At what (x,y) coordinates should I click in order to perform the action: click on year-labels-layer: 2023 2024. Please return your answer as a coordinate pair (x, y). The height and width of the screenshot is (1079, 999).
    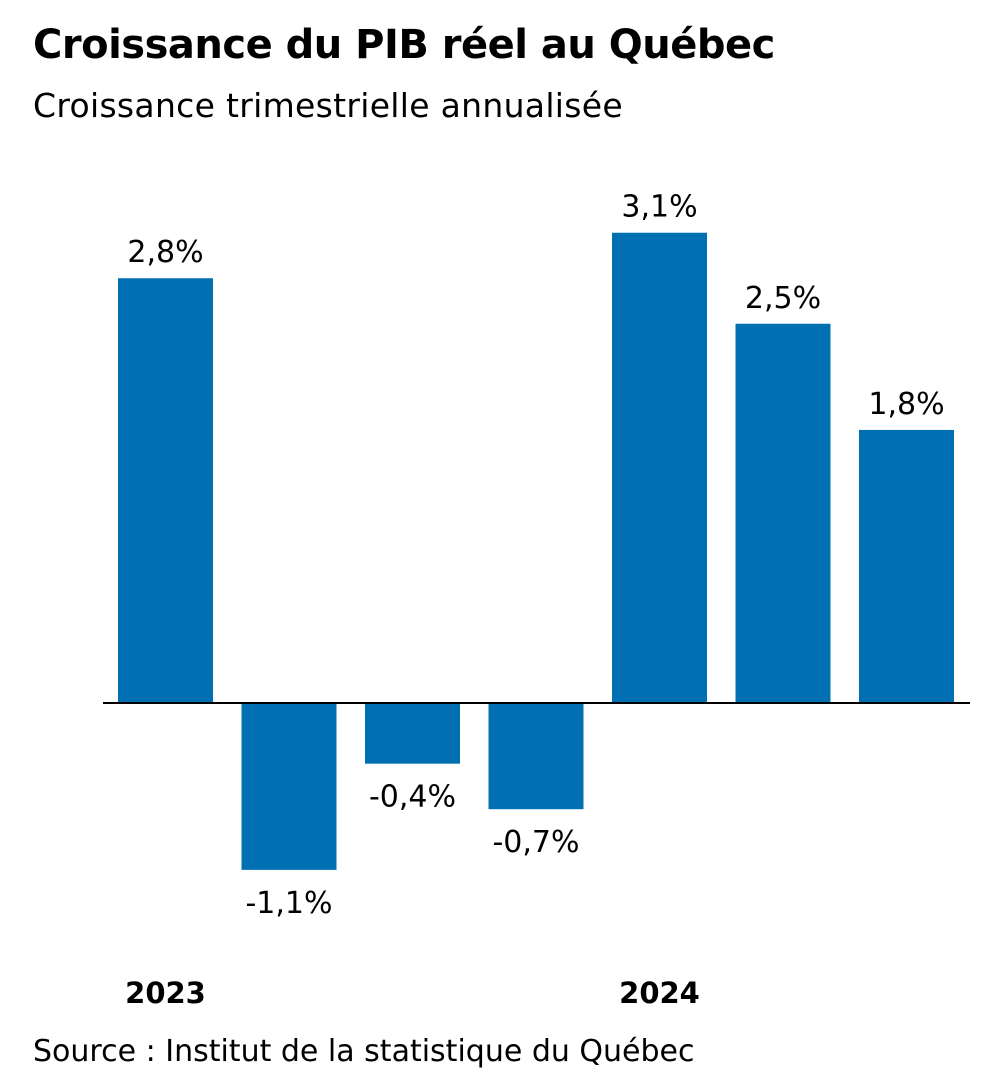
    Looking at the image, I should click on (412, 993).